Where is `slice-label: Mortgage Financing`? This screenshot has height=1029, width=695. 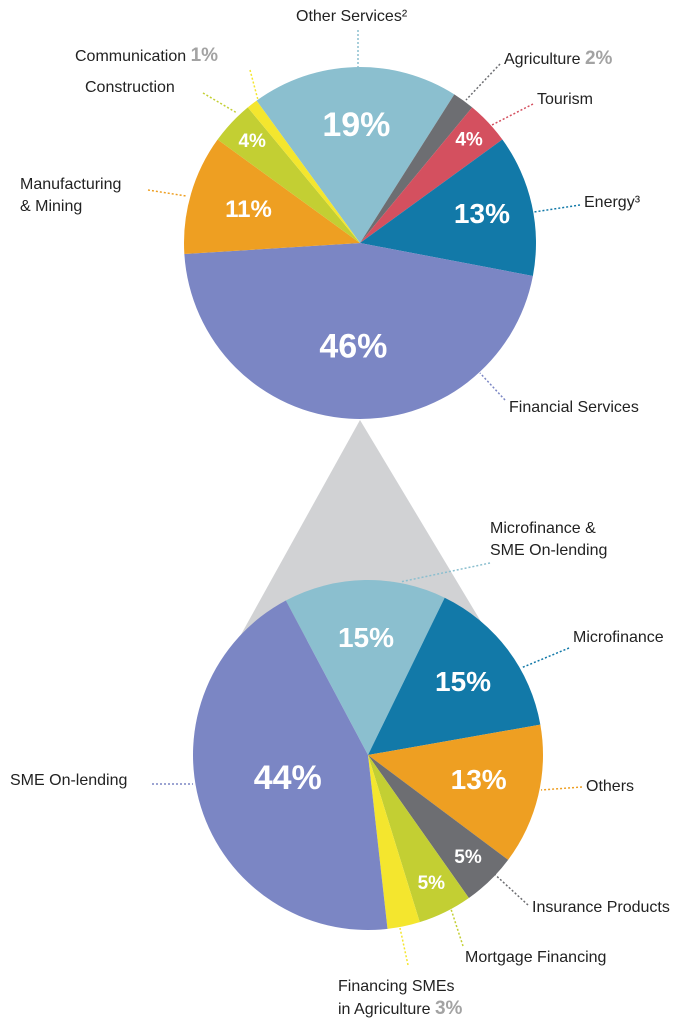
slice-label: Mortgage Financing is located at coordinates (535, 958).